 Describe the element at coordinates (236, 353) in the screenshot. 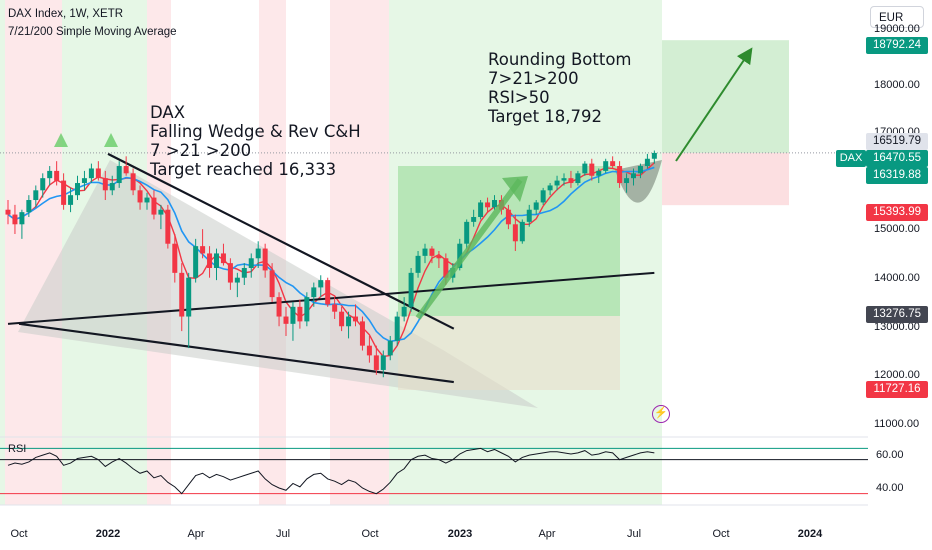

I see `wedge-lower-line` at that location.